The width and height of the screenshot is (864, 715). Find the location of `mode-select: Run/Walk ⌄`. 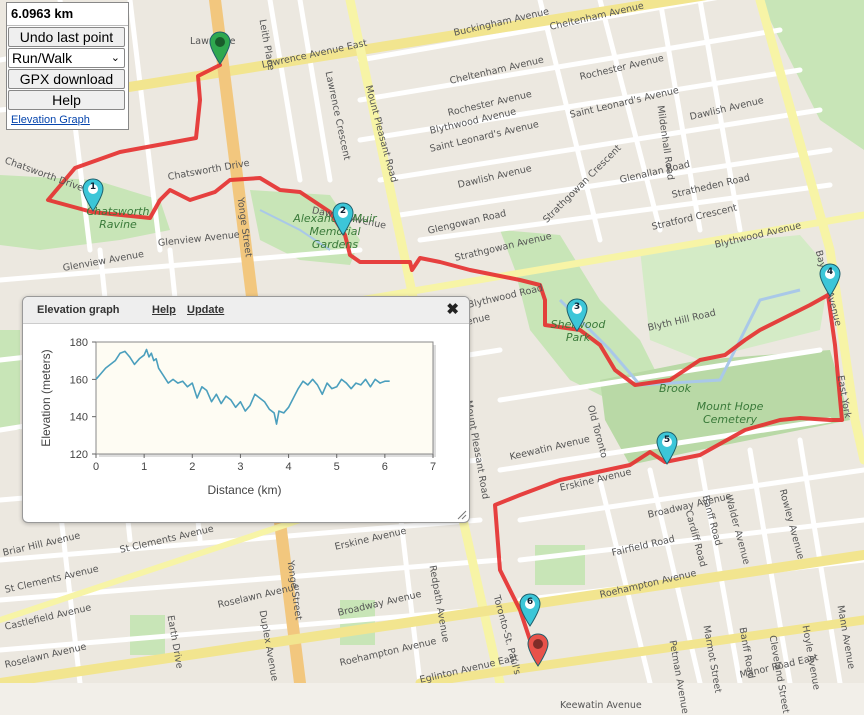

mode-select: Run/Walk ⌄ is located at coordinates (66, 58).